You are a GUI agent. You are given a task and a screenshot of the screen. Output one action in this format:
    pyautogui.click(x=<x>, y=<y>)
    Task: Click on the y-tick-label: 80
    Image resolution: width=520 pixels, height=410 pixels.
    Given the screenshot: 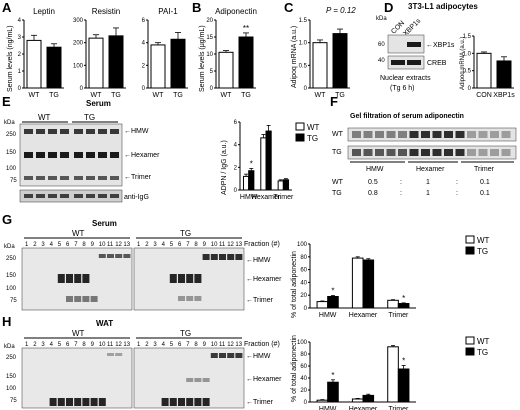 What is the action you would take?
    pyautogui.click(x=303, y=355)
    